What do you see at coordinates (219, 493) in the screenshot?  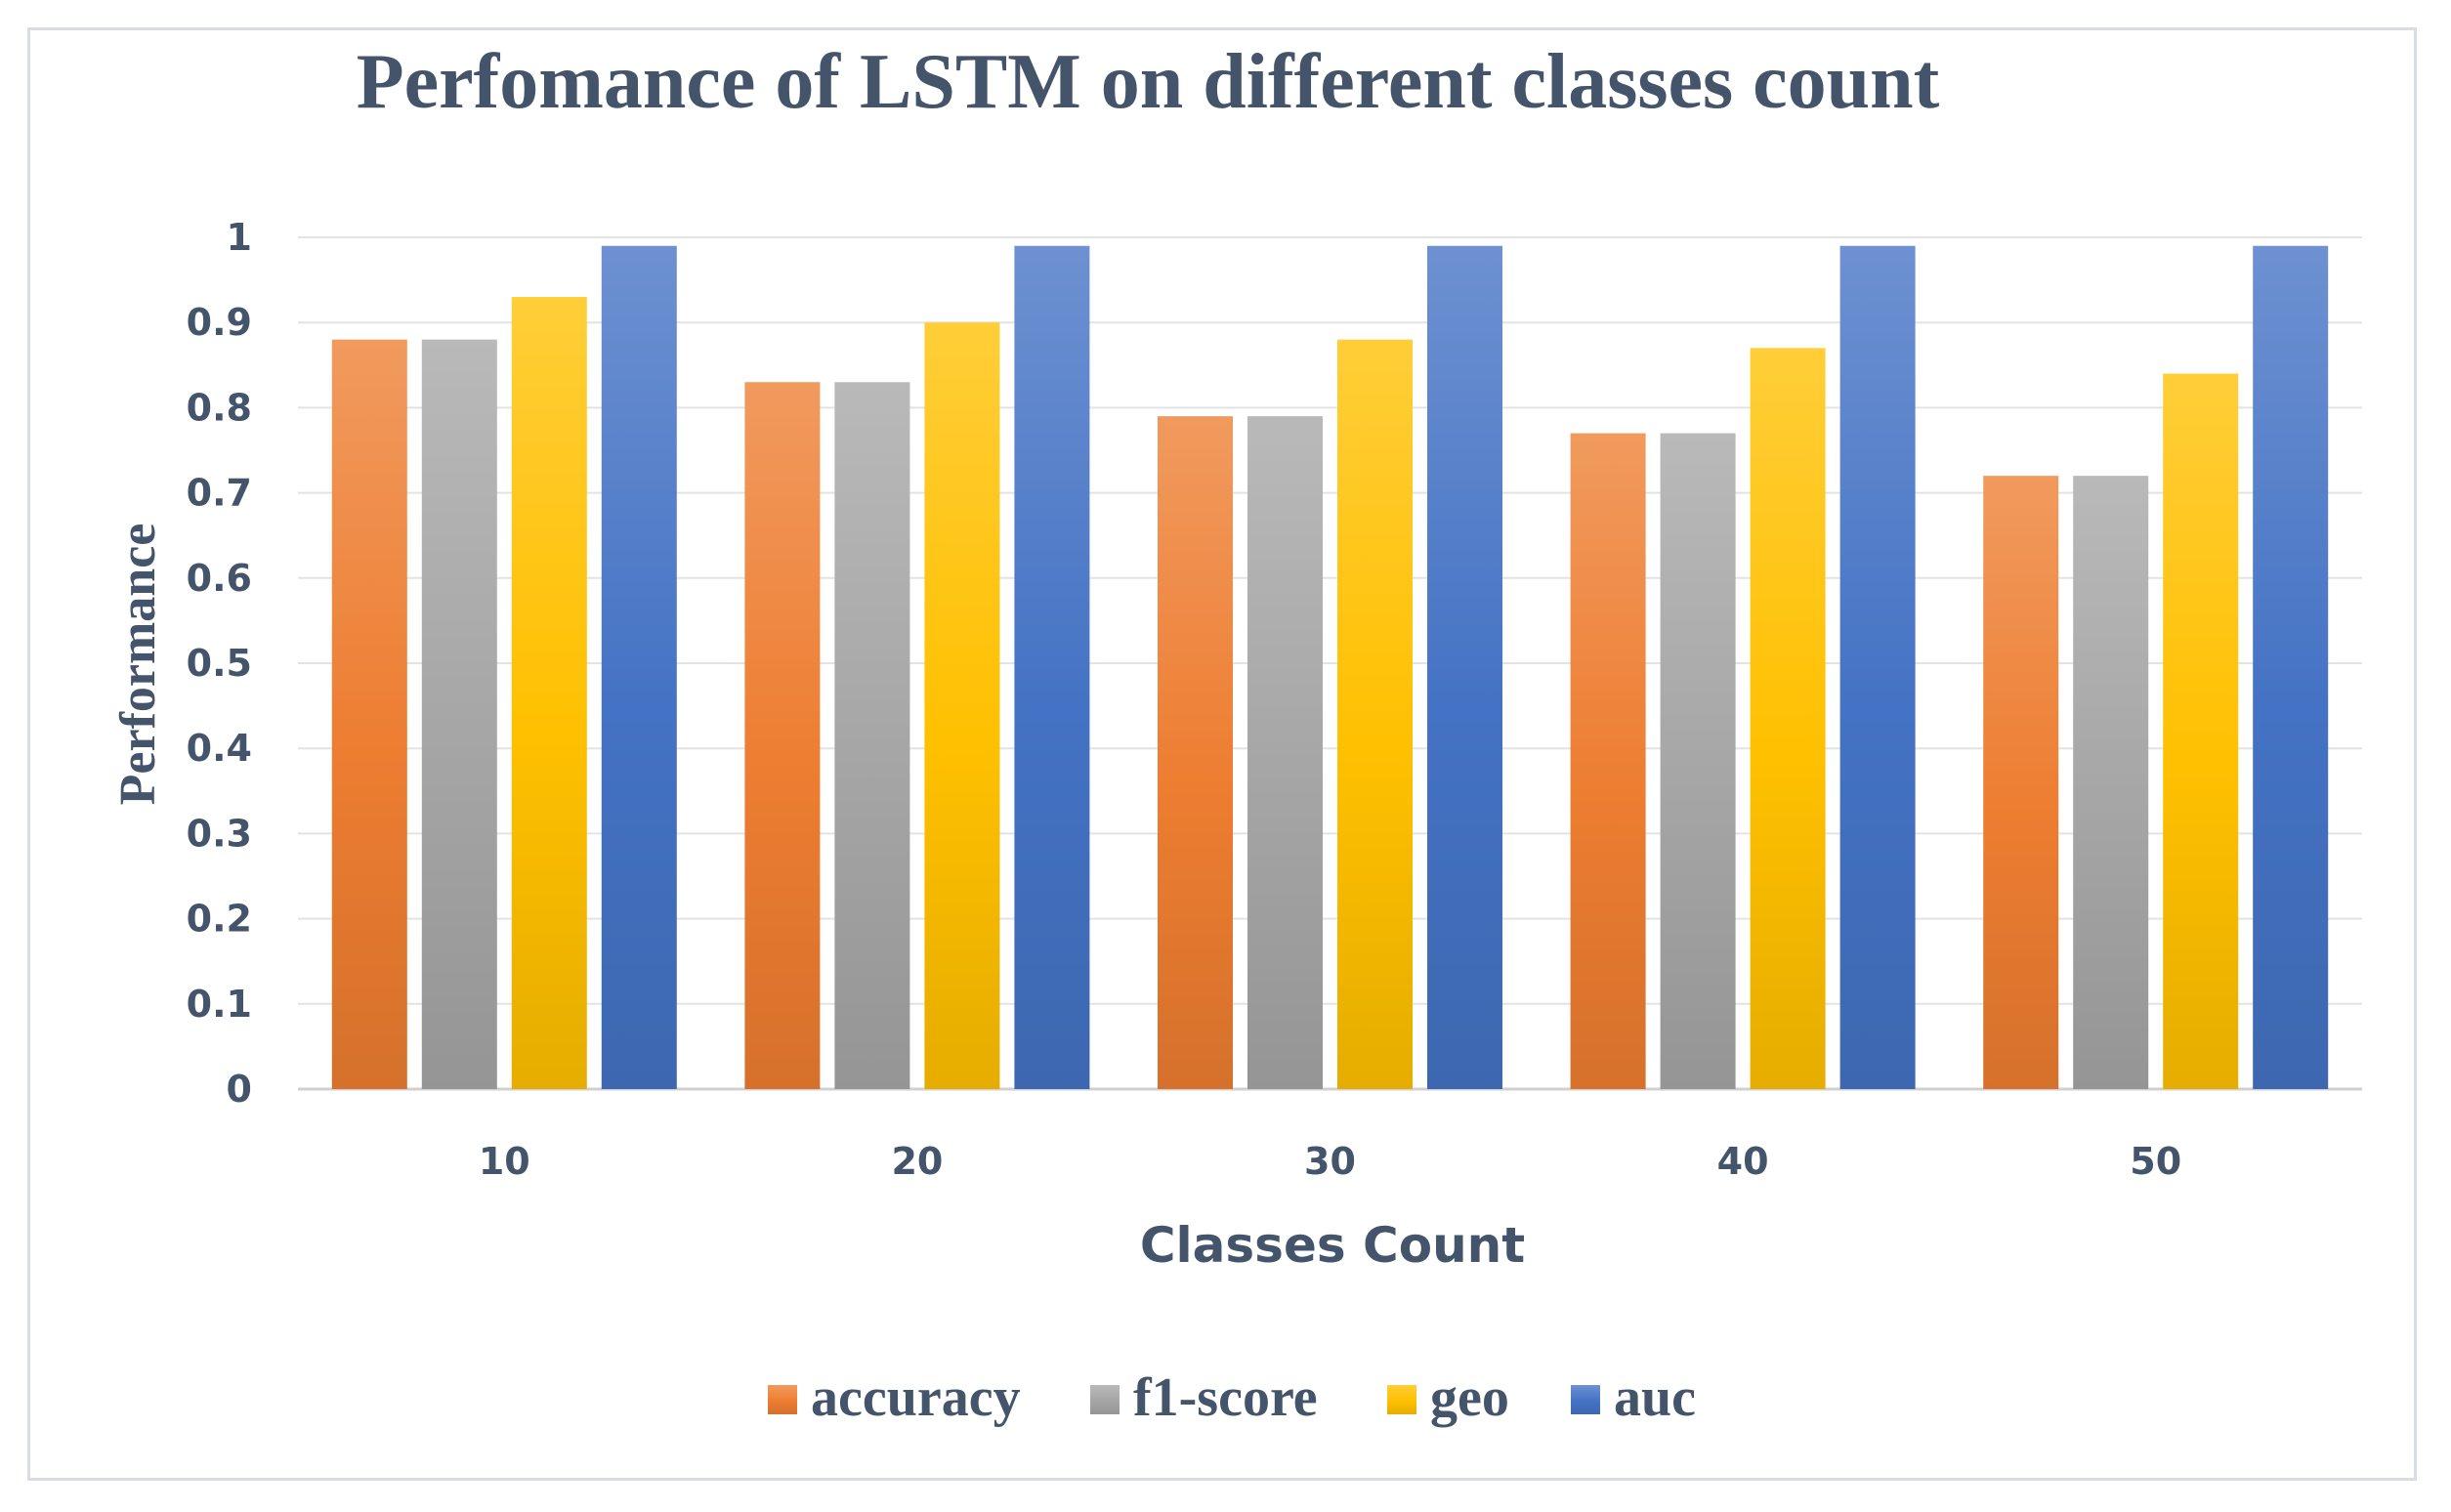 I see `y-tick-label: 0.7` at bounding box center [219, 493].